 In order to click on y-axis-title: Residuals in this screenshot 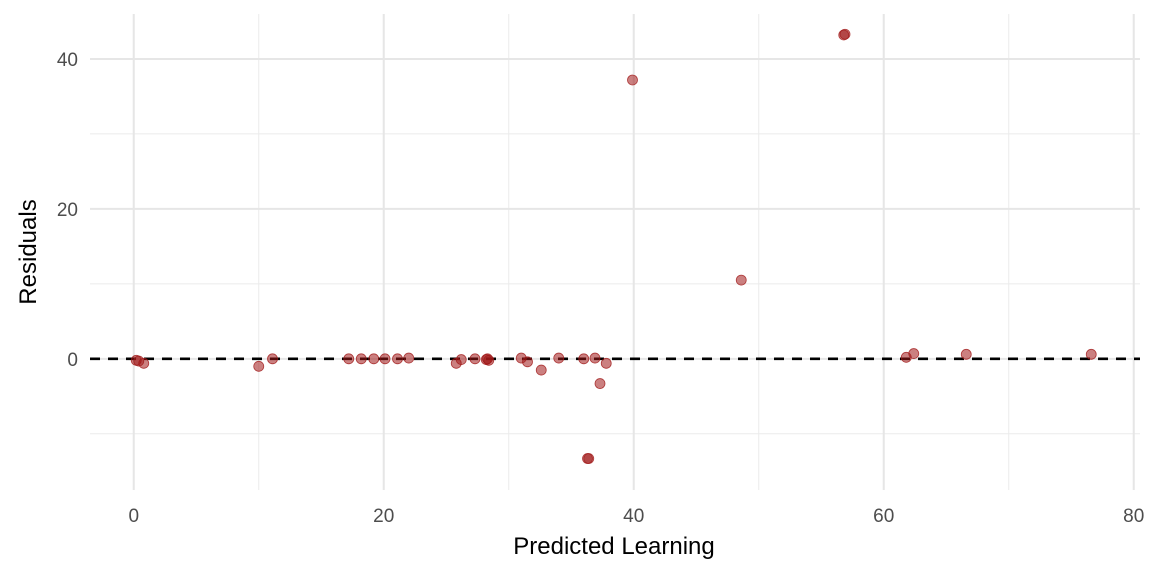, I will do `click(28, 251)`.